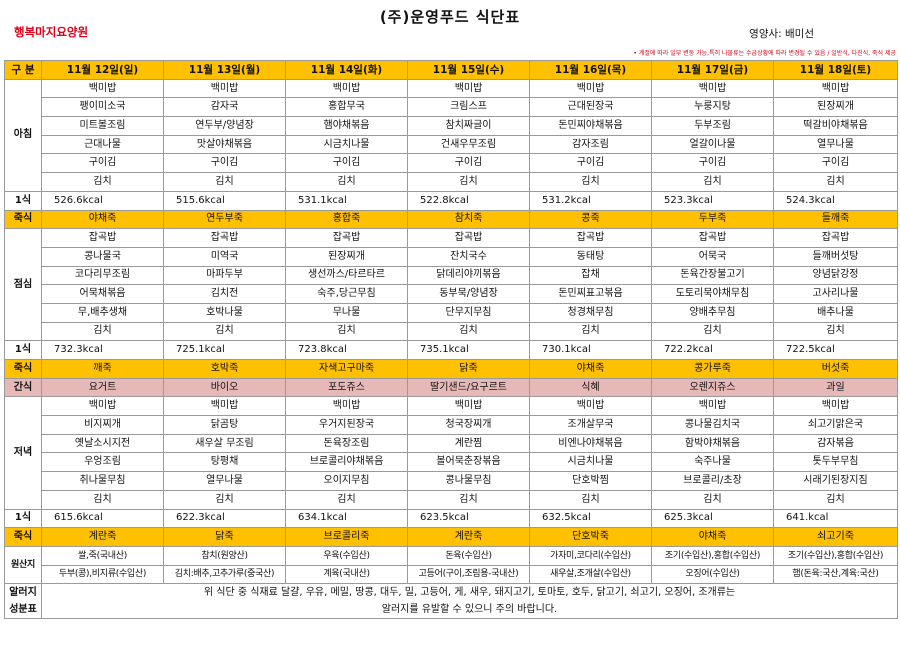 The height and width of the screenshot is (651, 900). Describe the element at coordinates (102, 294) in the screenshot. I see `menu-item: 어묵채볶음` at that location.